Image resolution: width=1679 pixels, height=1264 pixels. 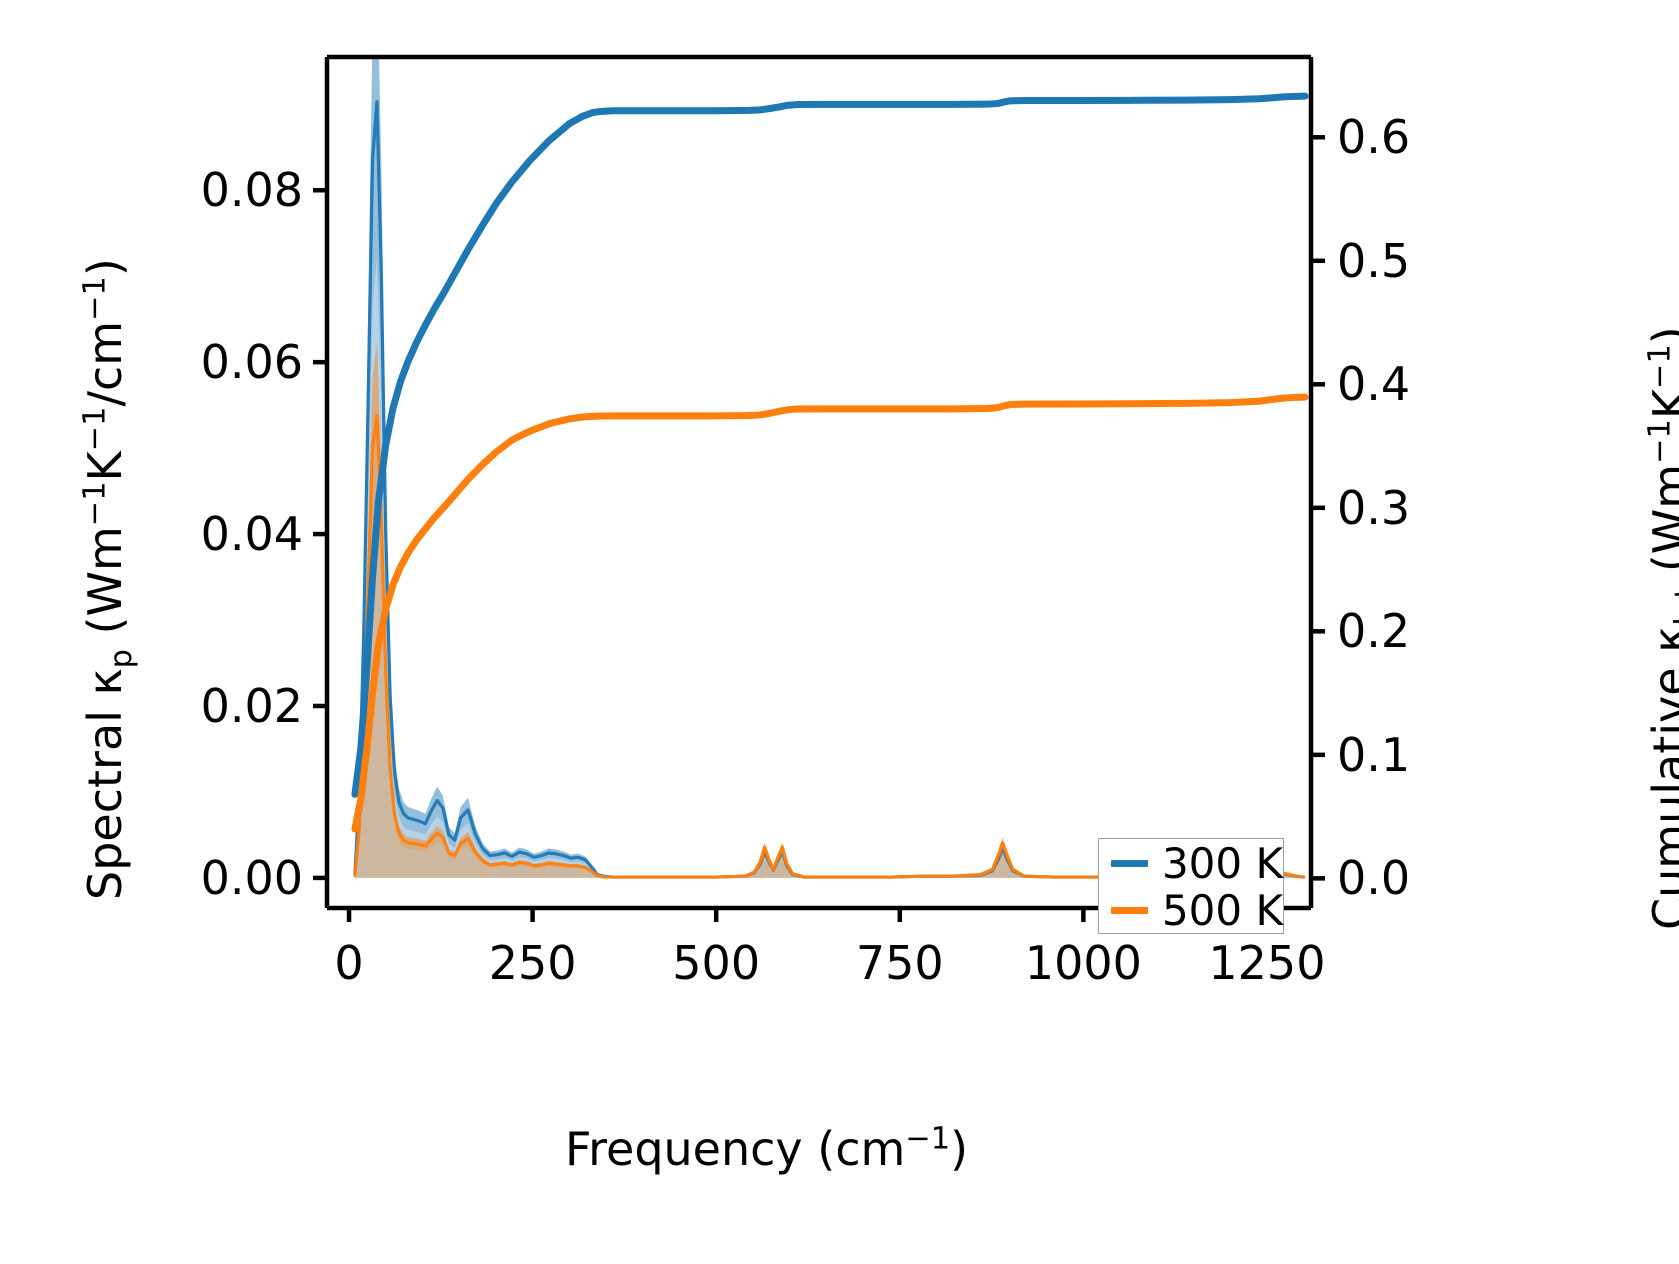 What do you see at coordinates (532, 963) in the screenshot?
I see `x-axis-tick-label: 250` at bounding box center [532, 963].